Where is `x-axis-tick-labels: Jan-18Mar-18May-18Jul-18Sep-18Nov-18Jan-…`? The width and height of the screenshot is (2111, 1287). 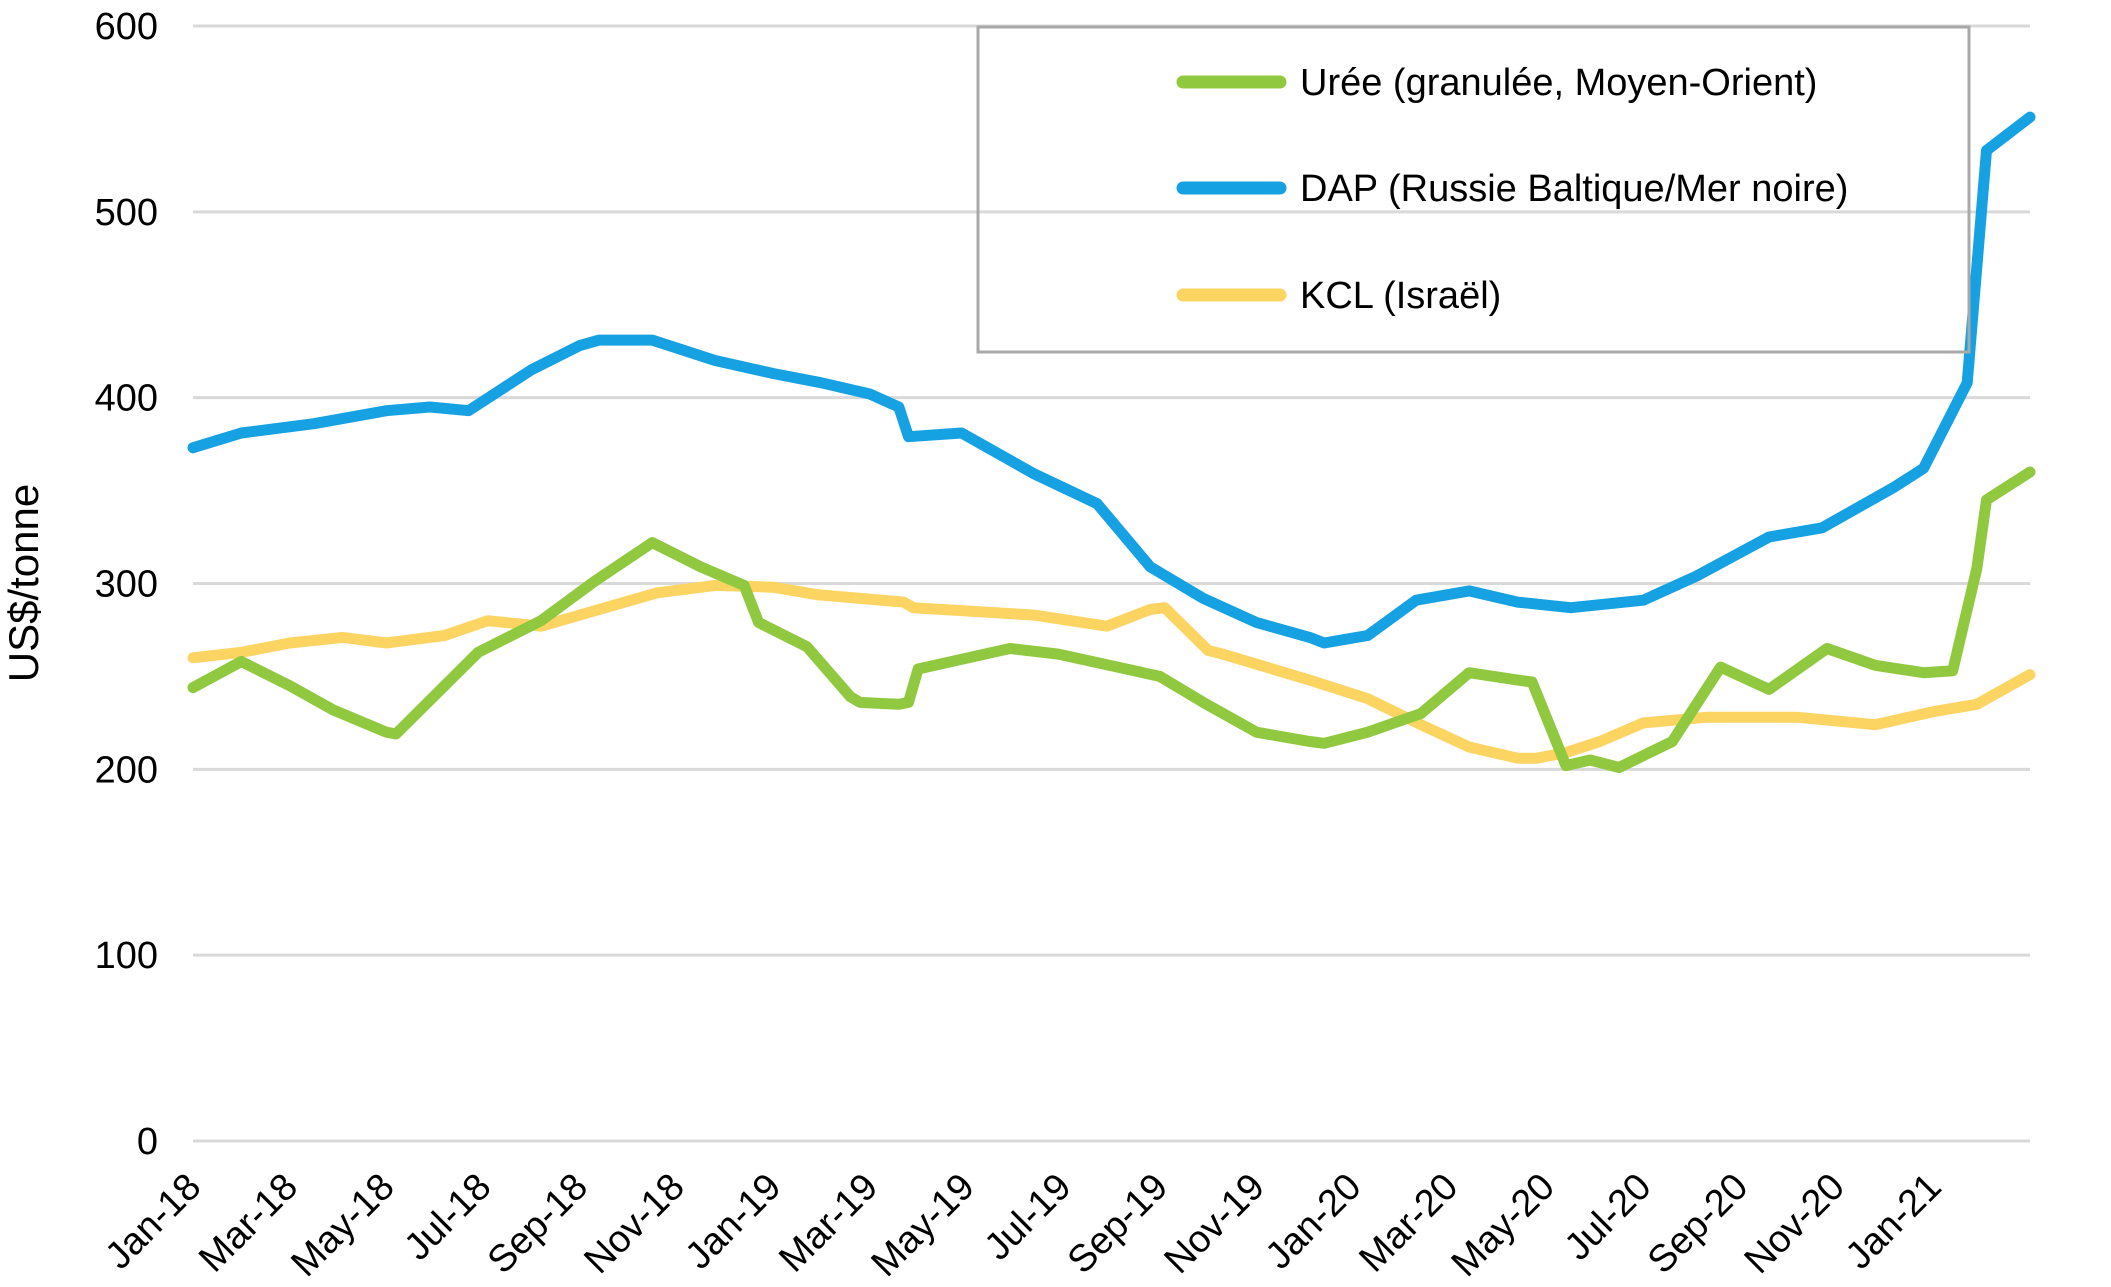 x-axis-tick-labels: Jan-18Mar-18May-18Jul-18Sep-18Nov-18Jan-… is located at coordinates (1023, 1225).